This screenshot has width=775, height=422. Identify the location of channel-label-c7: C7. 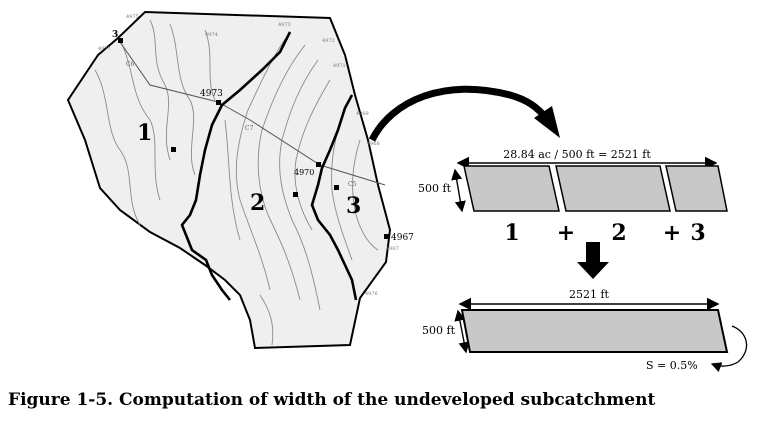
(249, 128).